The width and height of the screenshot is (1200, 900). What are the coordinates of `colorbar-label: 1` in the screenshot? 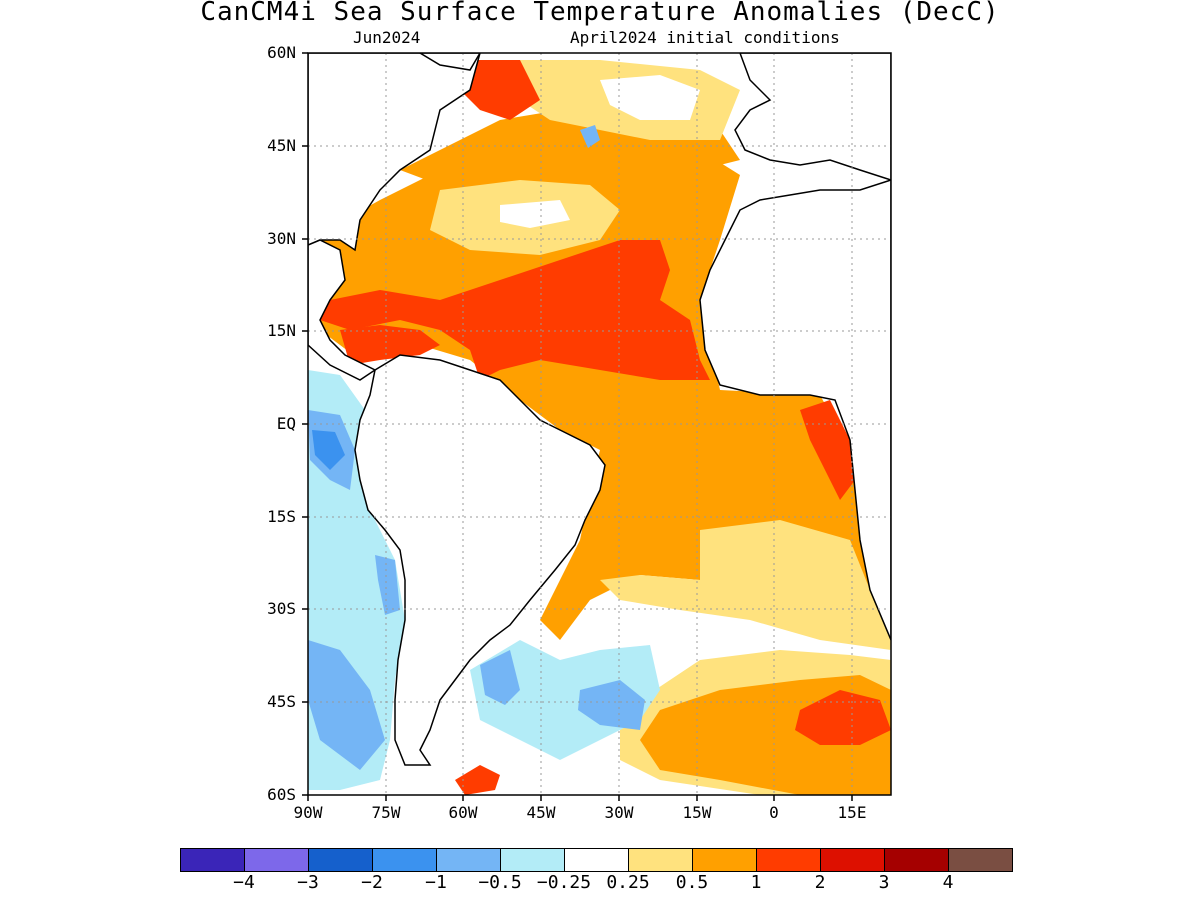 It's located at (756, 882).